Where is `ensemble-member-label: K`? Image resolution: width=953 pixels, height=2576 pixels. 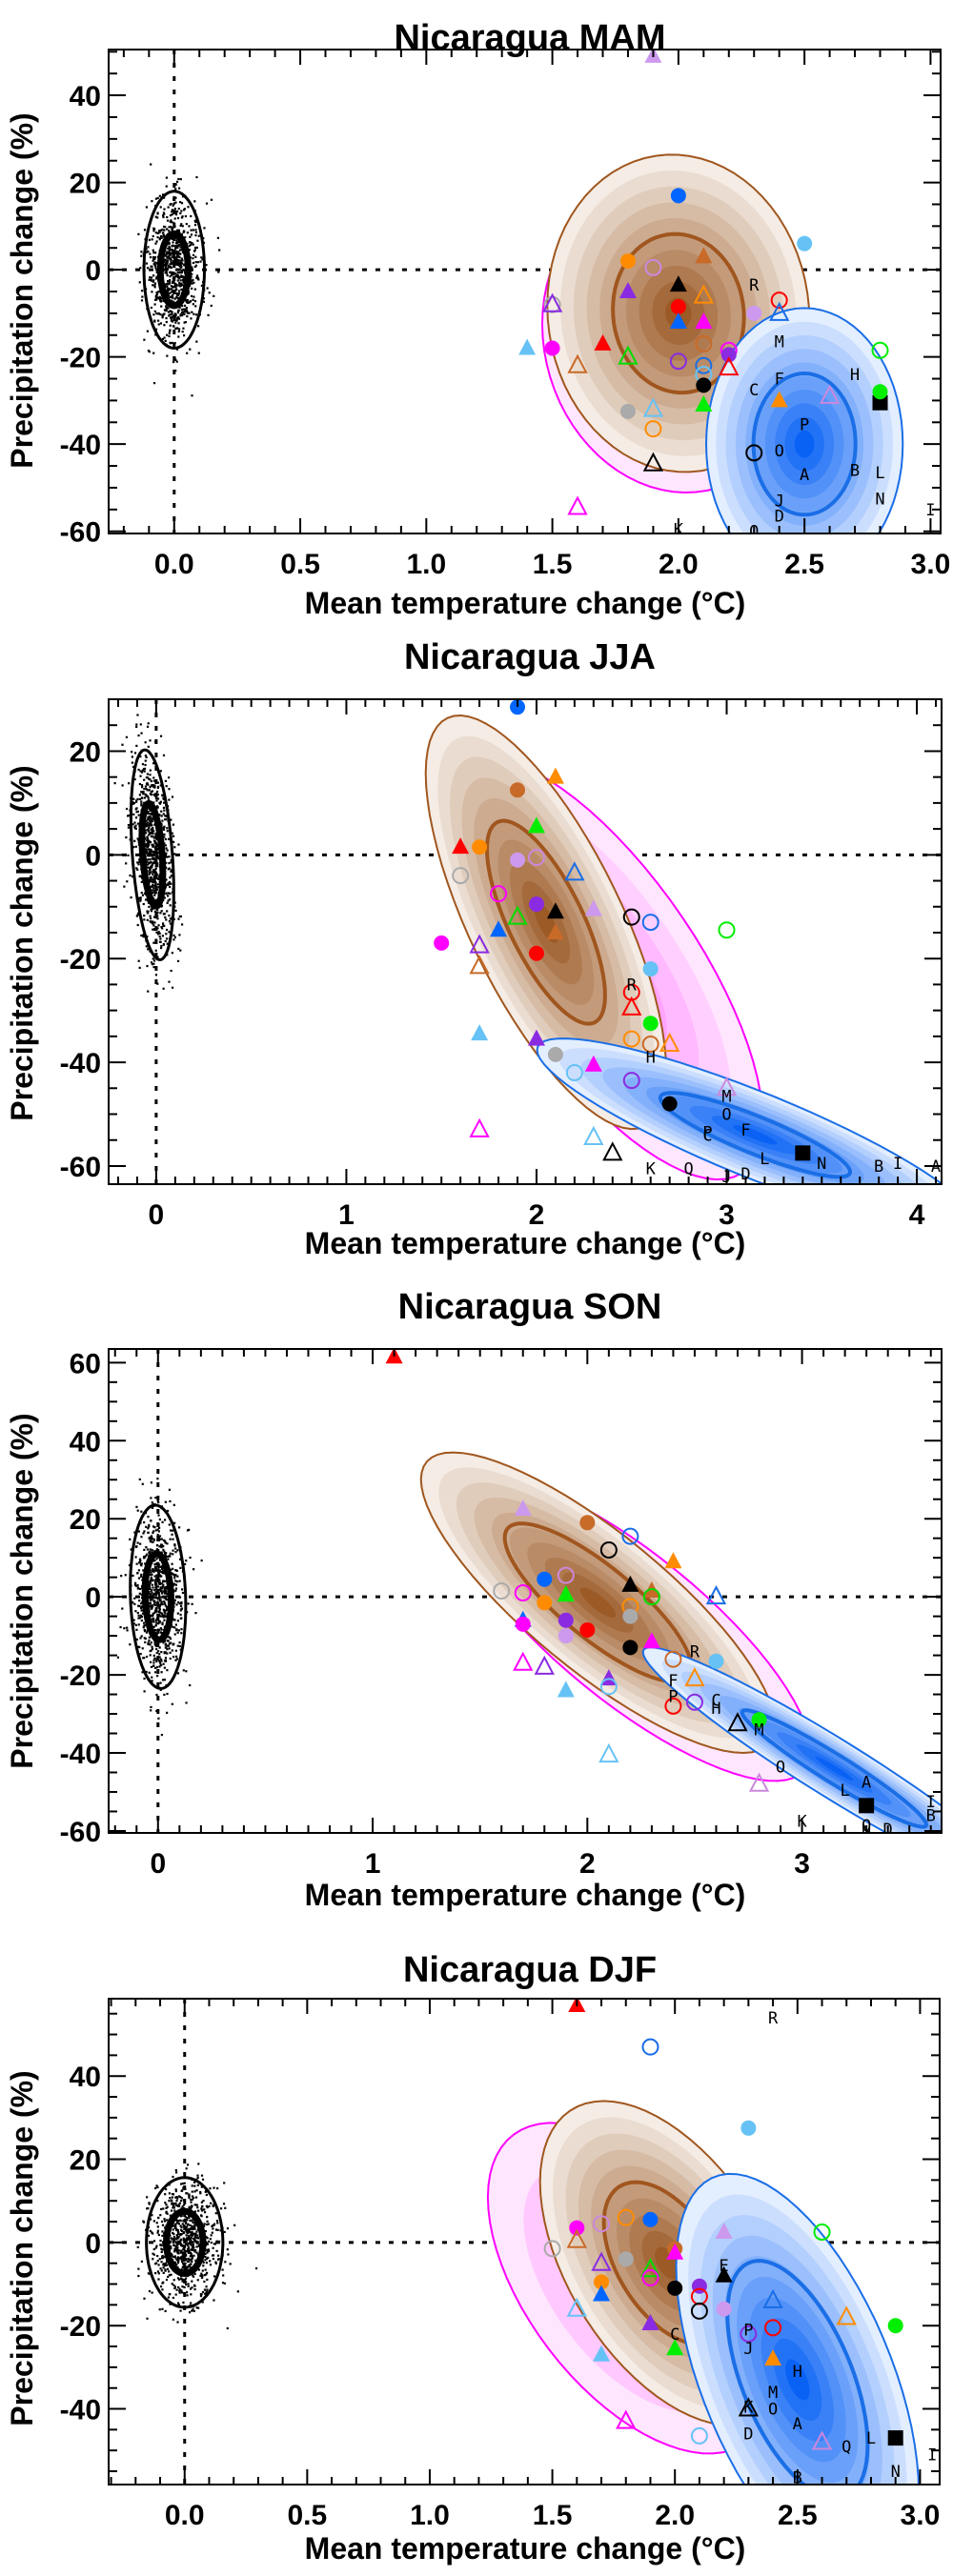
ensemble-member-label: K is located at coordinates (652, 1170).